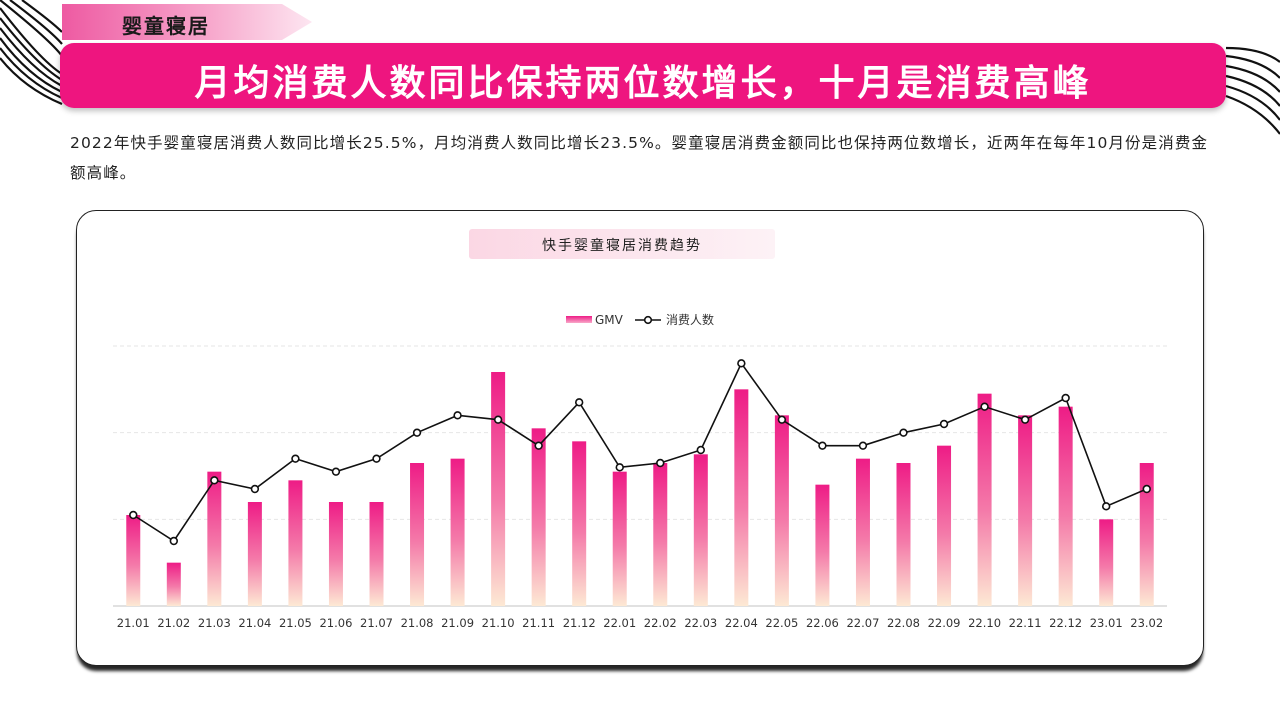  Describe the element at coordinates (643, 83) in the screenshot. I see `page-title: 月均消费人数同比保持两位数增长，十月是消费高峰` at that location.